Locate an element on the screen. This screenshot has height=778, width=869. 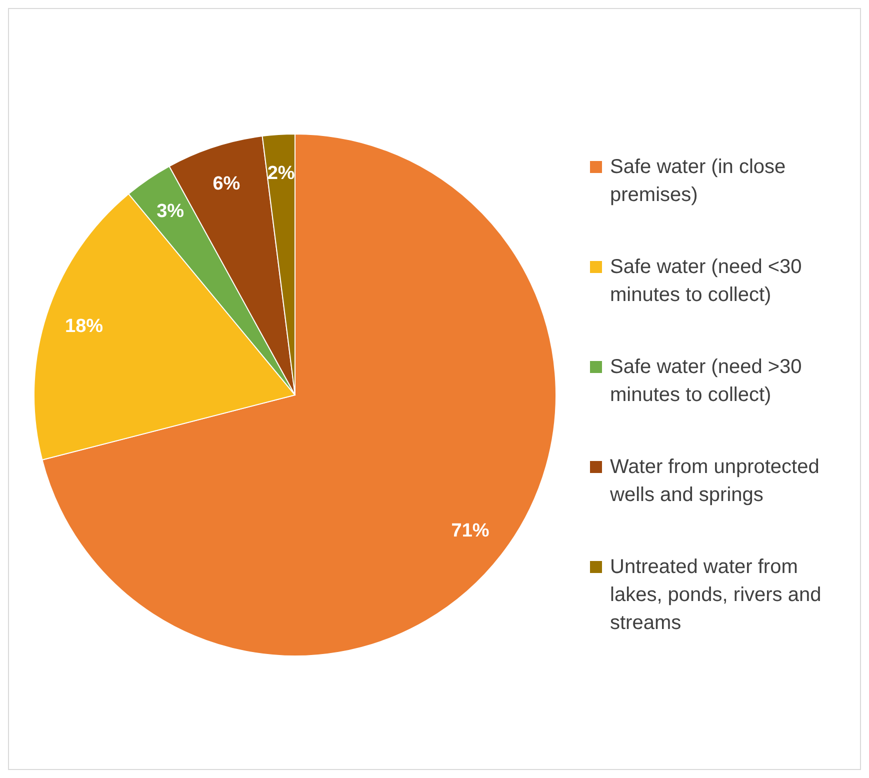
data-label: 3% is located at coordinates (170, 211).